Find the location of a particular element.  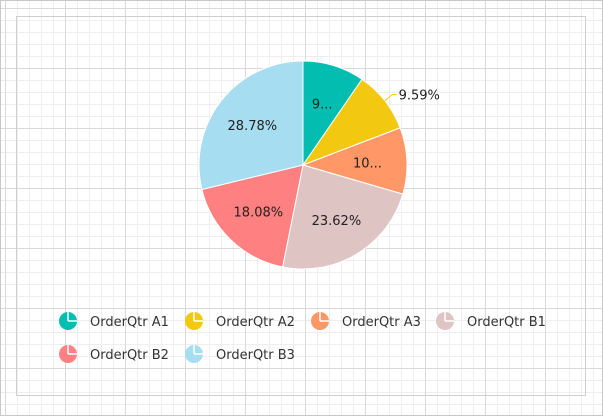

leader-lines is located at coordinates (390, 98).